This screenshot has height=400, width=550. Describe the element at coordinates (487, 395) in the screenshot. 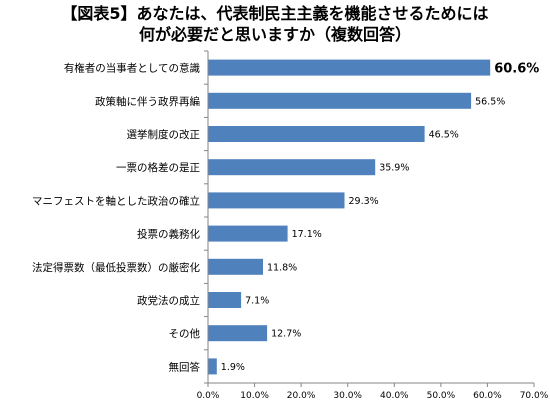

I see `x-tick-label-6: 60.0%` at that location.